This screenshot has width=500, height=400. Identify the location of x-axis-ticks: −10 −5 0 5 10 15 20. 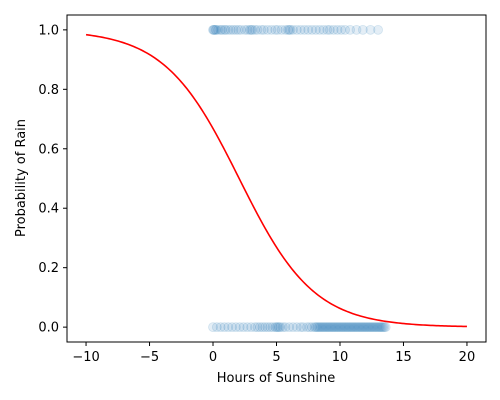
(273, 353).